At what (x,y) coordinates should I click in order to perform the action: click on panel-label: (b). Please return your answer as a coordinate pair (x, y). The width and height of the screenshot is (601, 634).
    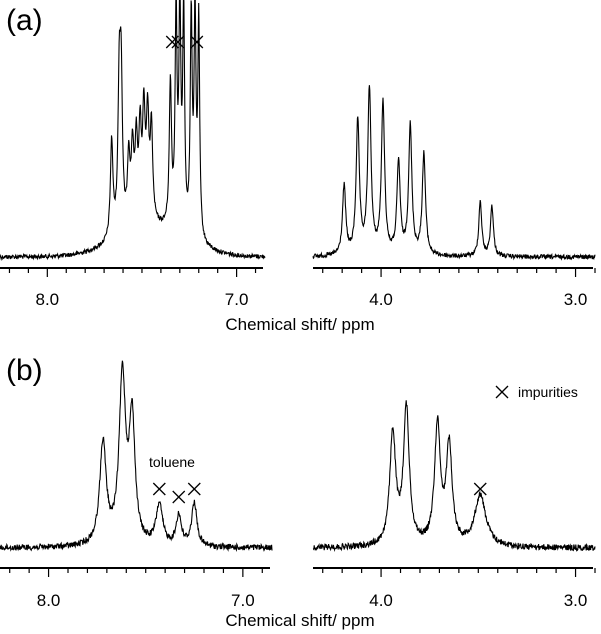
    Looking at the image, I should click on (24, 370).